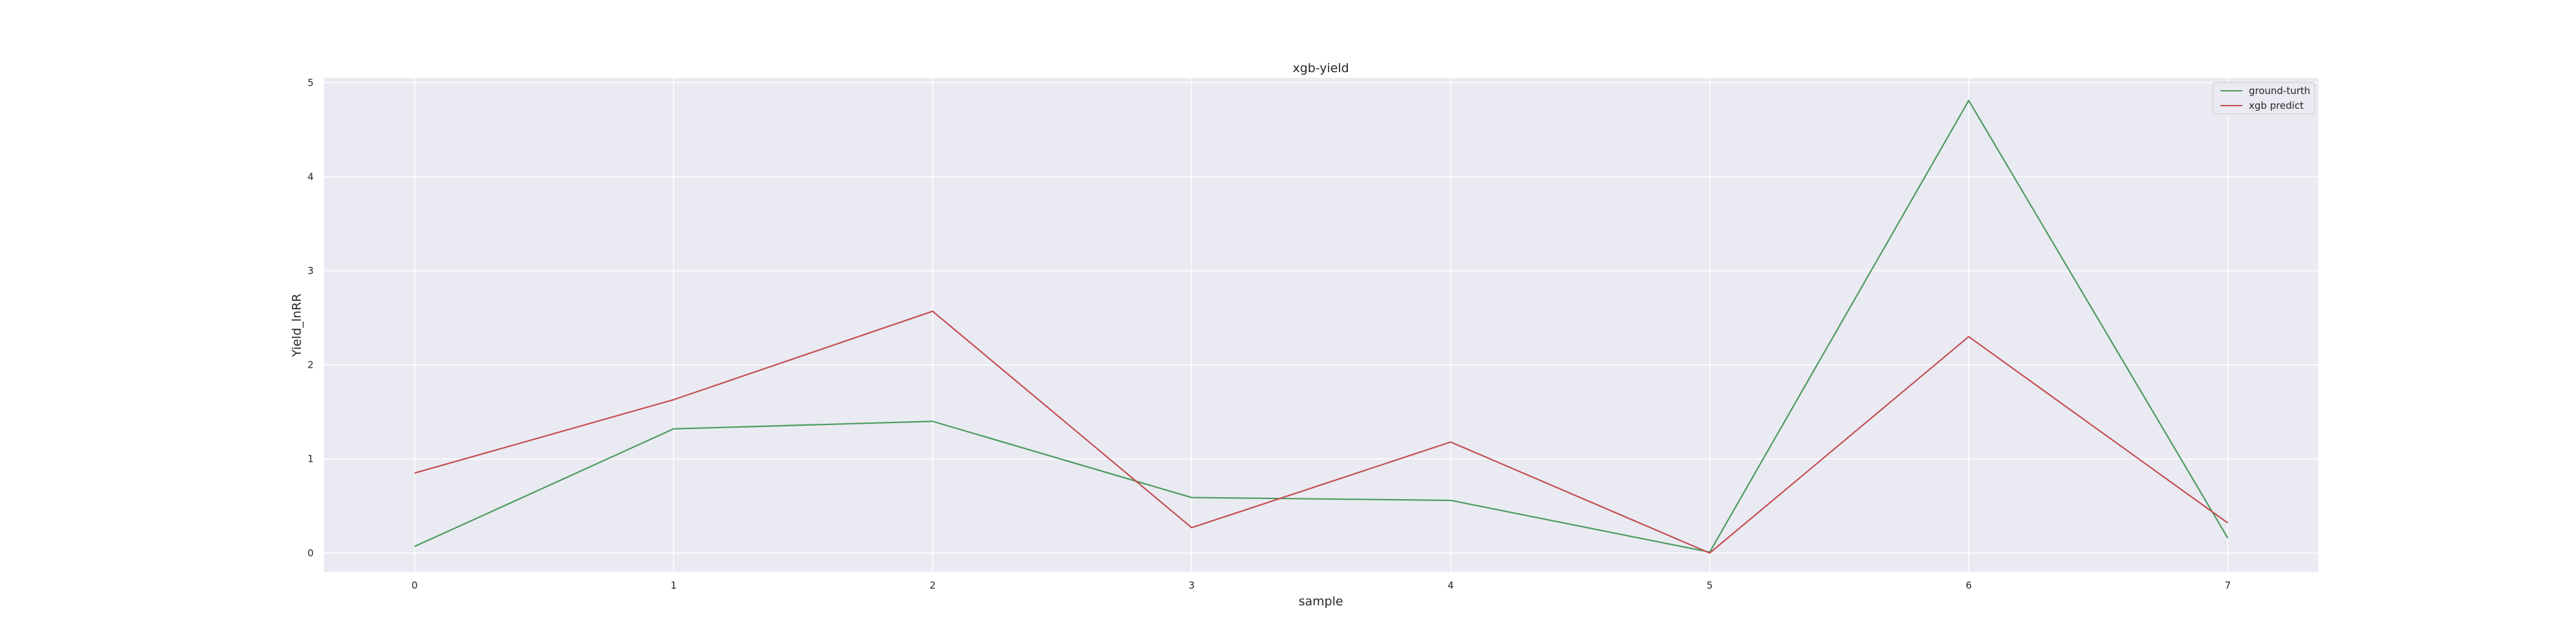 The height and width of the screenshot is (644, 2576). Describe the element at coordinates (1192, 586) in the screenshot. I see `x-tick-label: 3` at that location.